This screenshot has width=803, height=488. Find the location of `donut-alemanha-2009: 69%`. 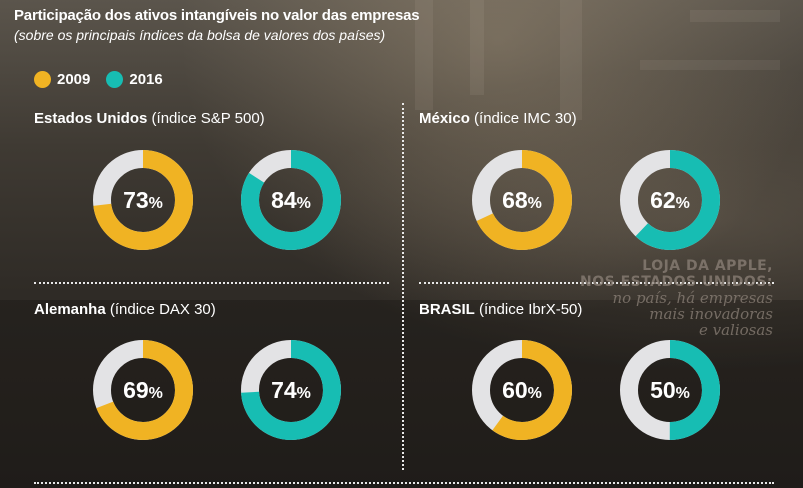

donut-alemanha-2009: 69% is located at coordinates (143, 390).